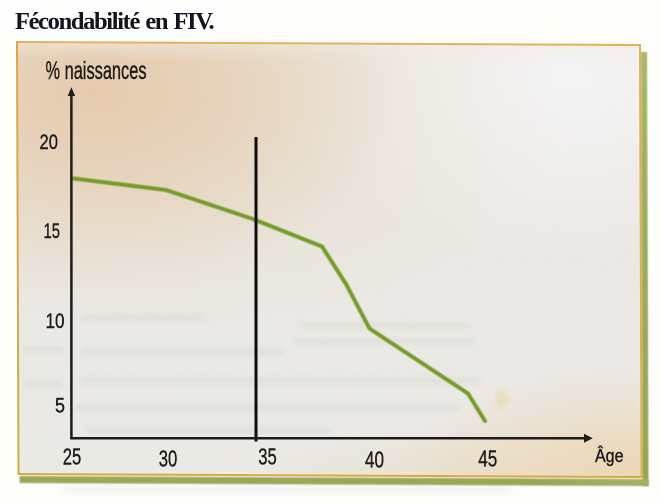 The width and height of the screenshot is (661, 503). I want to click on svg-text: 15, so click(52, 231).